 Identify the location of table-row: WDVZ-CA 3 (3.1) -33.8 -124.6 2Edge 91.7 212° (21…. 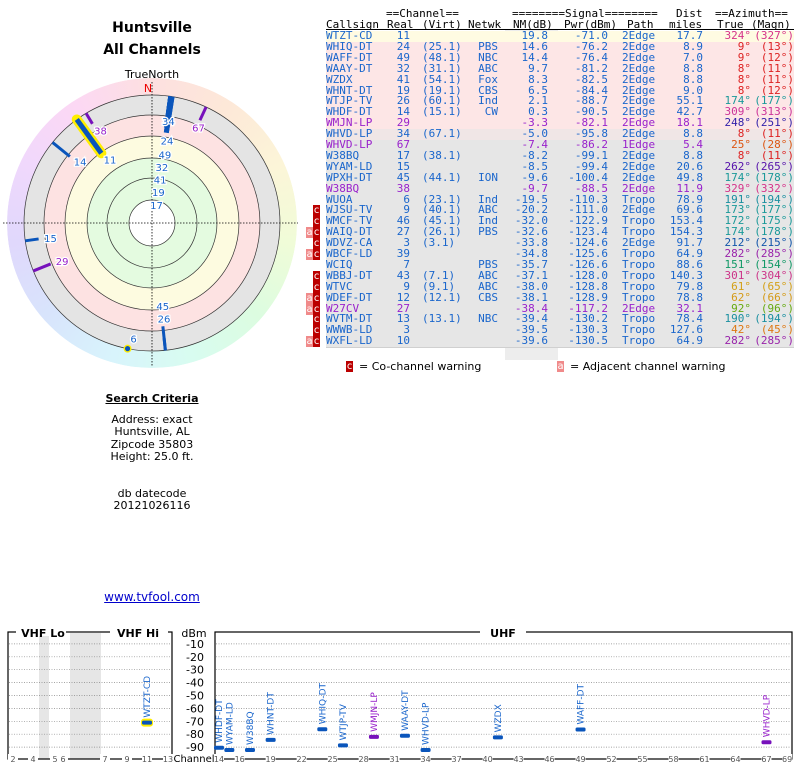
(560, 243).